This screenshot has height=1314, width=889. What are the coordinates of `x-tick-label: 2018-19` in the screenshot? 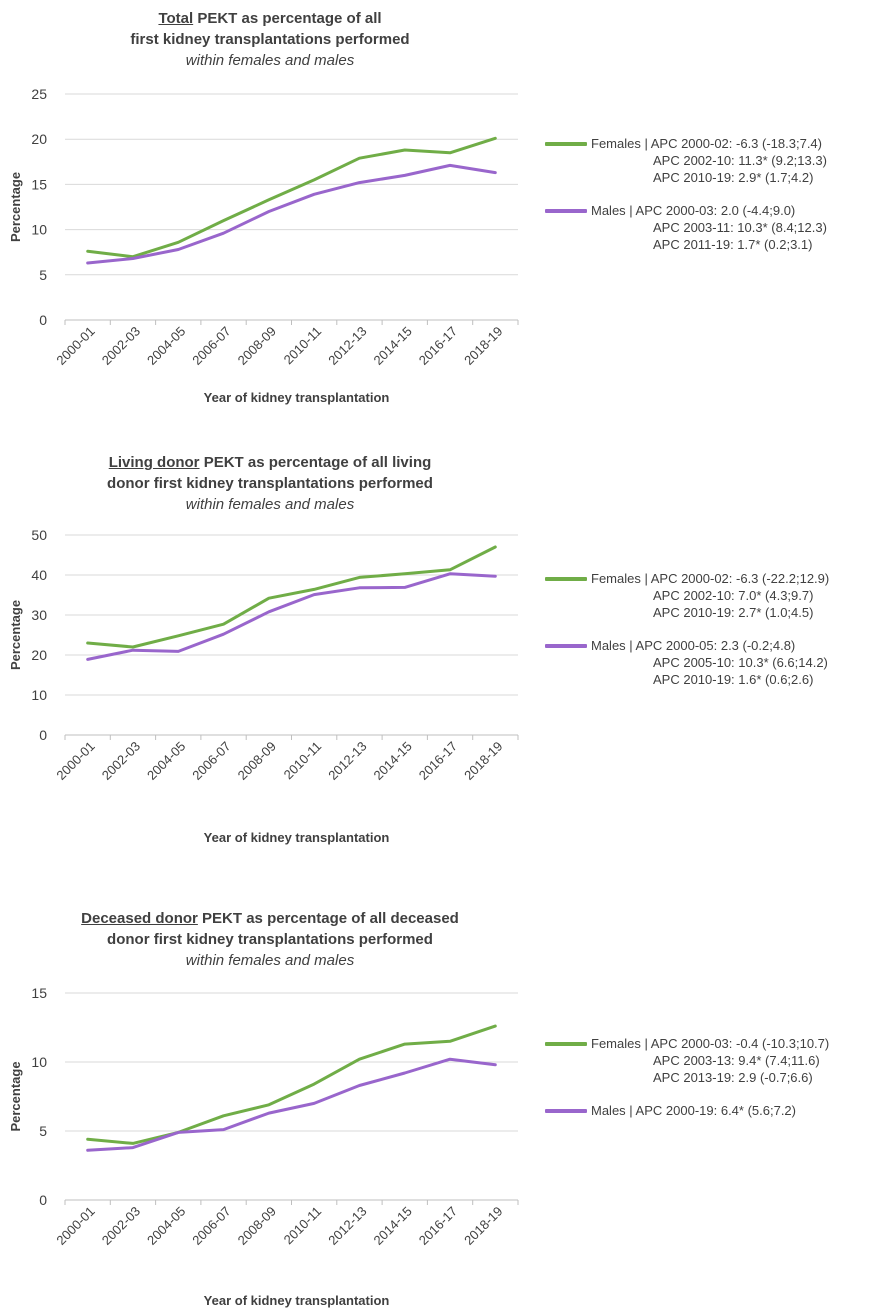 It's located at (483, 1226).